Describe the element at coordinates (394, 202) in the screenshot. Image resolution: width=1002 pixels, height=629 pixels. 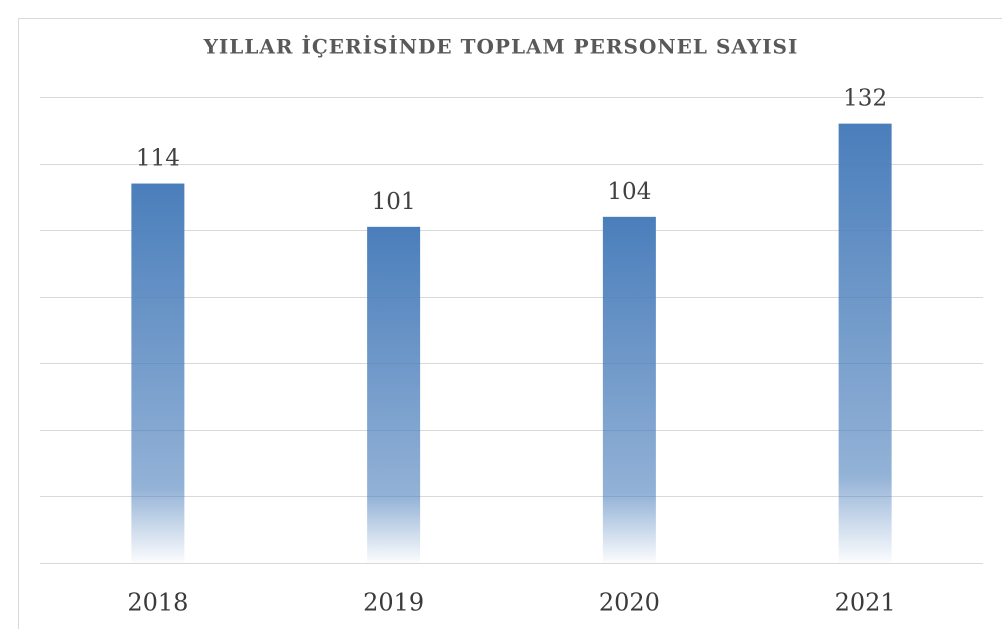
I see `data-label: 101` at that location.